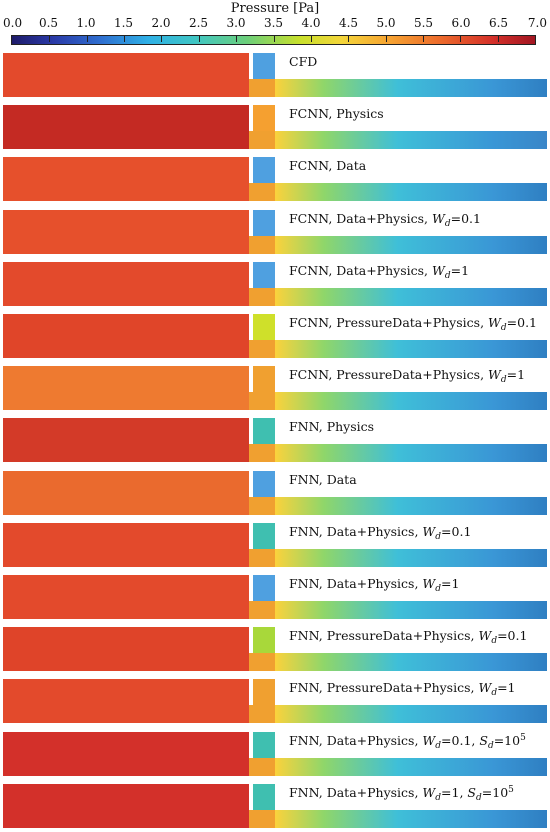 The width and height of the screenshot is (550, 832). Describe the element at coordinates (331, 426) in the screenshot. I see `panel-label: FNN, Physics` at that location.